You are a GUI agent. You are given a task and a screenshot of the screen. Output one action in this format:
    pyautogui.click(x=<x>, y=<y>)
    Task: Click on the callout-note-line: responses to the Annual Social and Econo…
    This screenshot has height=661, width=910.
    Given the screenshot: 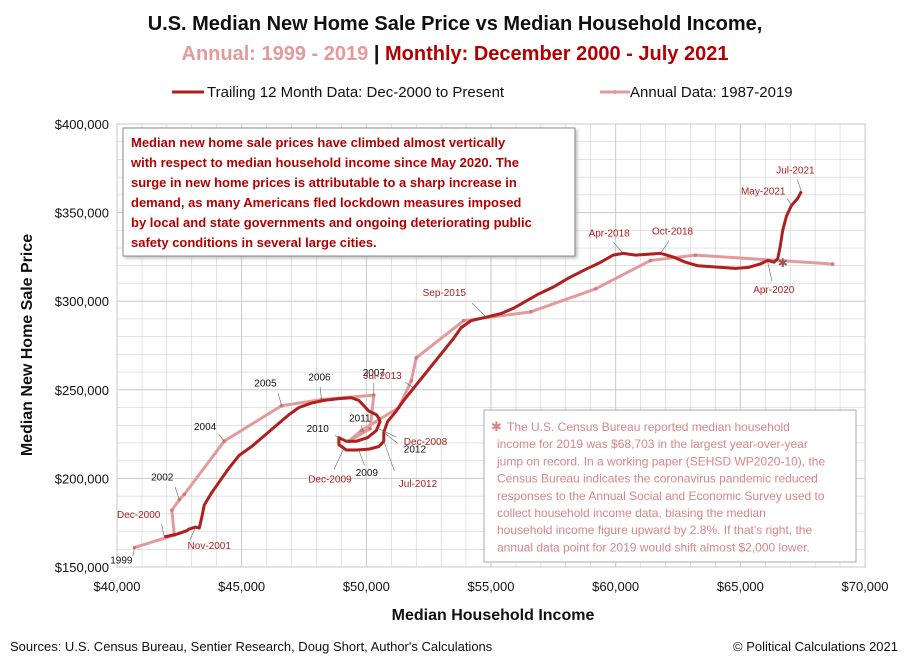 What is the action you would take?
    pyautogui.click(x=661, y=496)
    